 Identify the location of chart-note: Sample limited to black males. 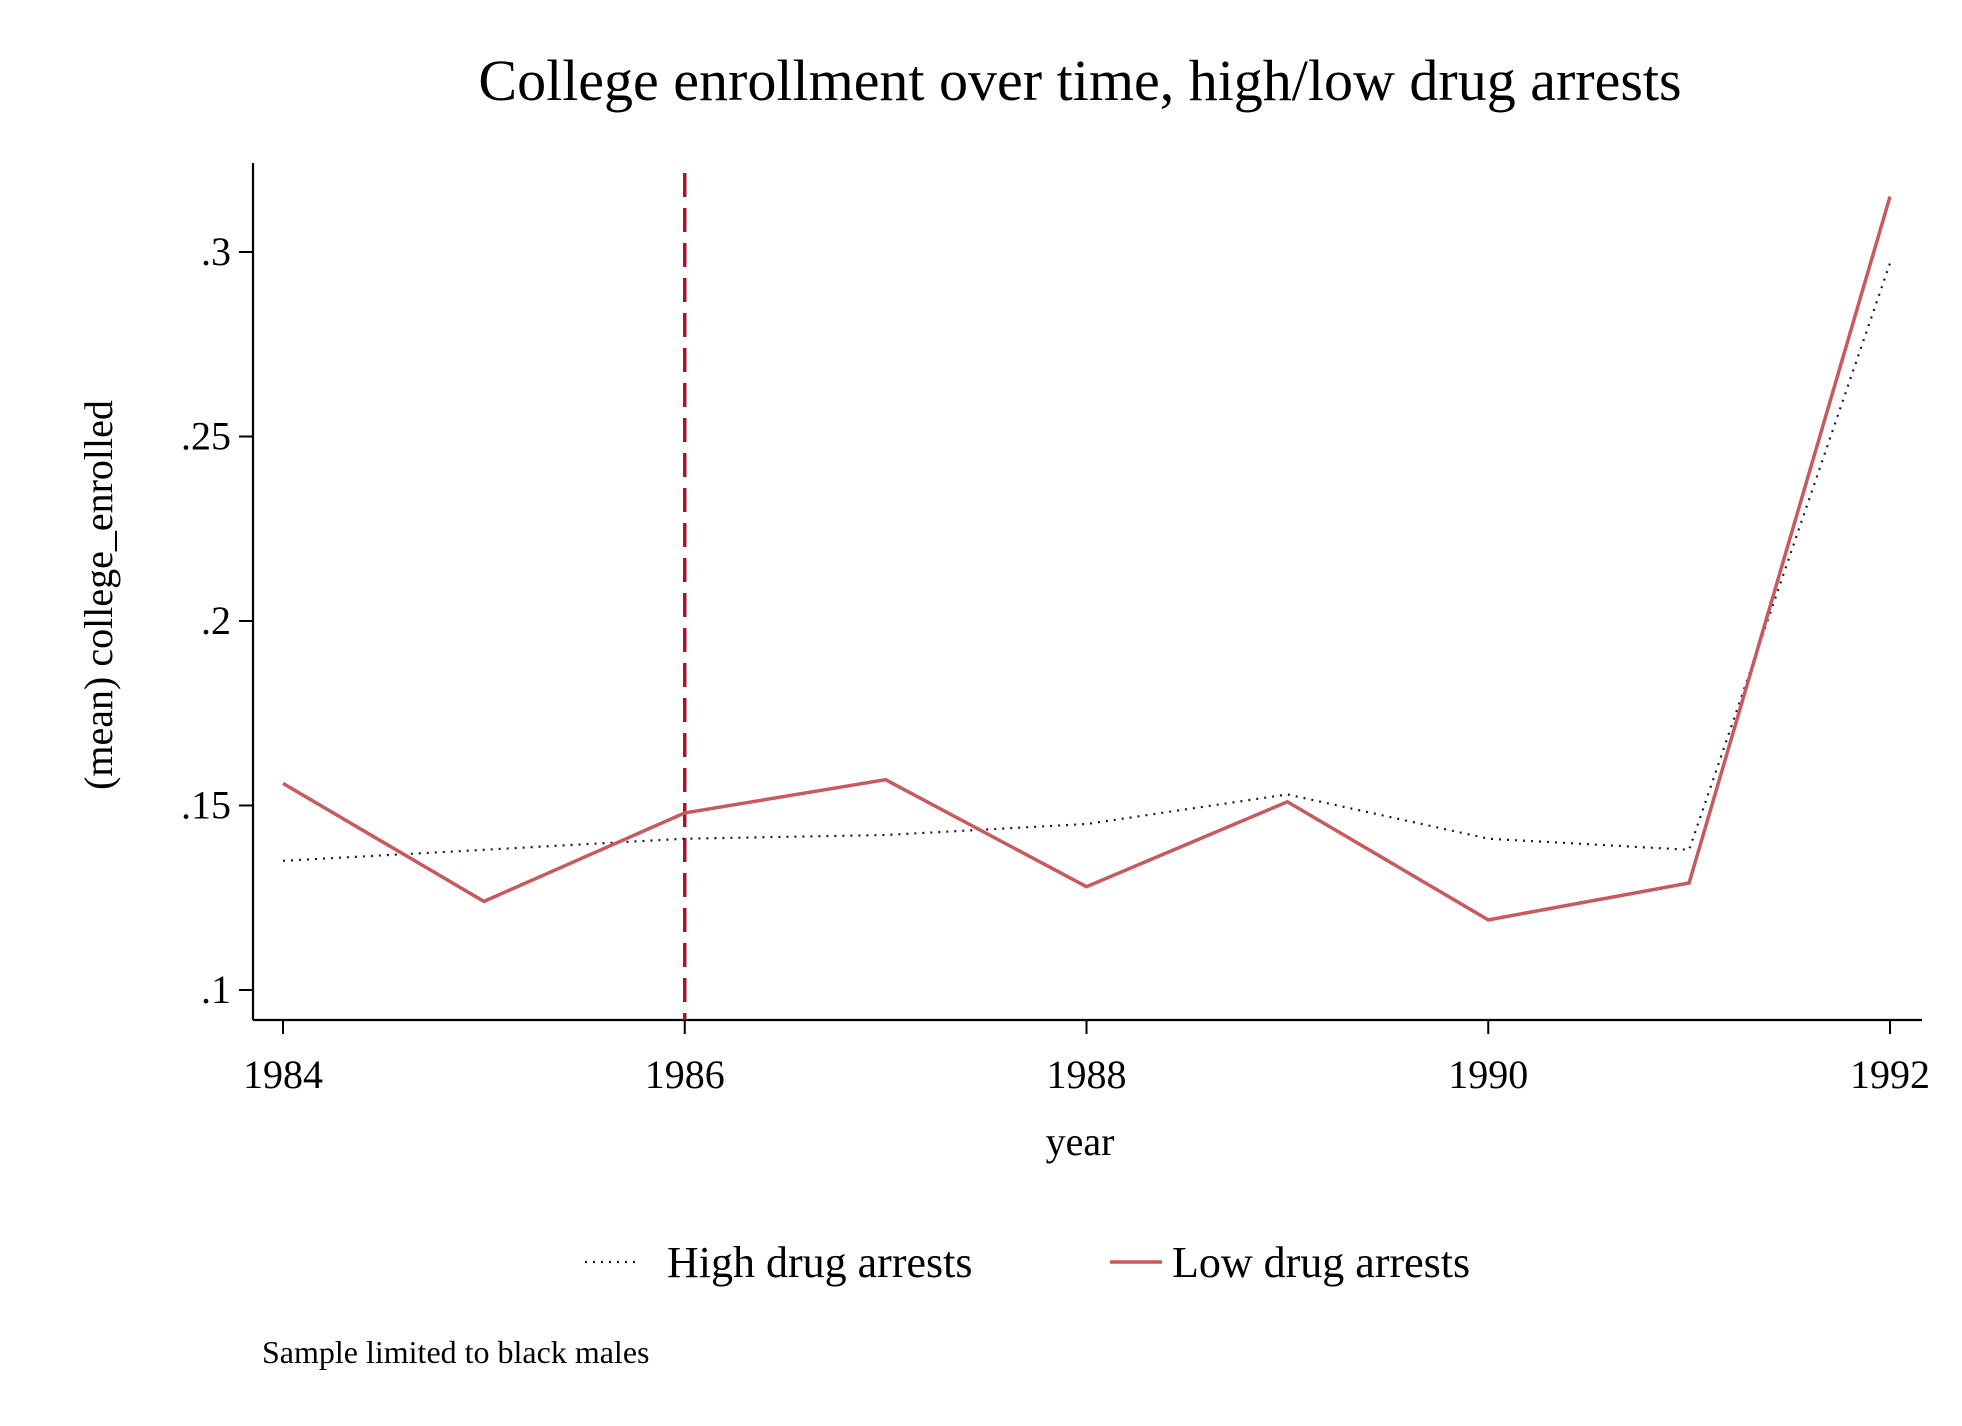
(455, 1352).